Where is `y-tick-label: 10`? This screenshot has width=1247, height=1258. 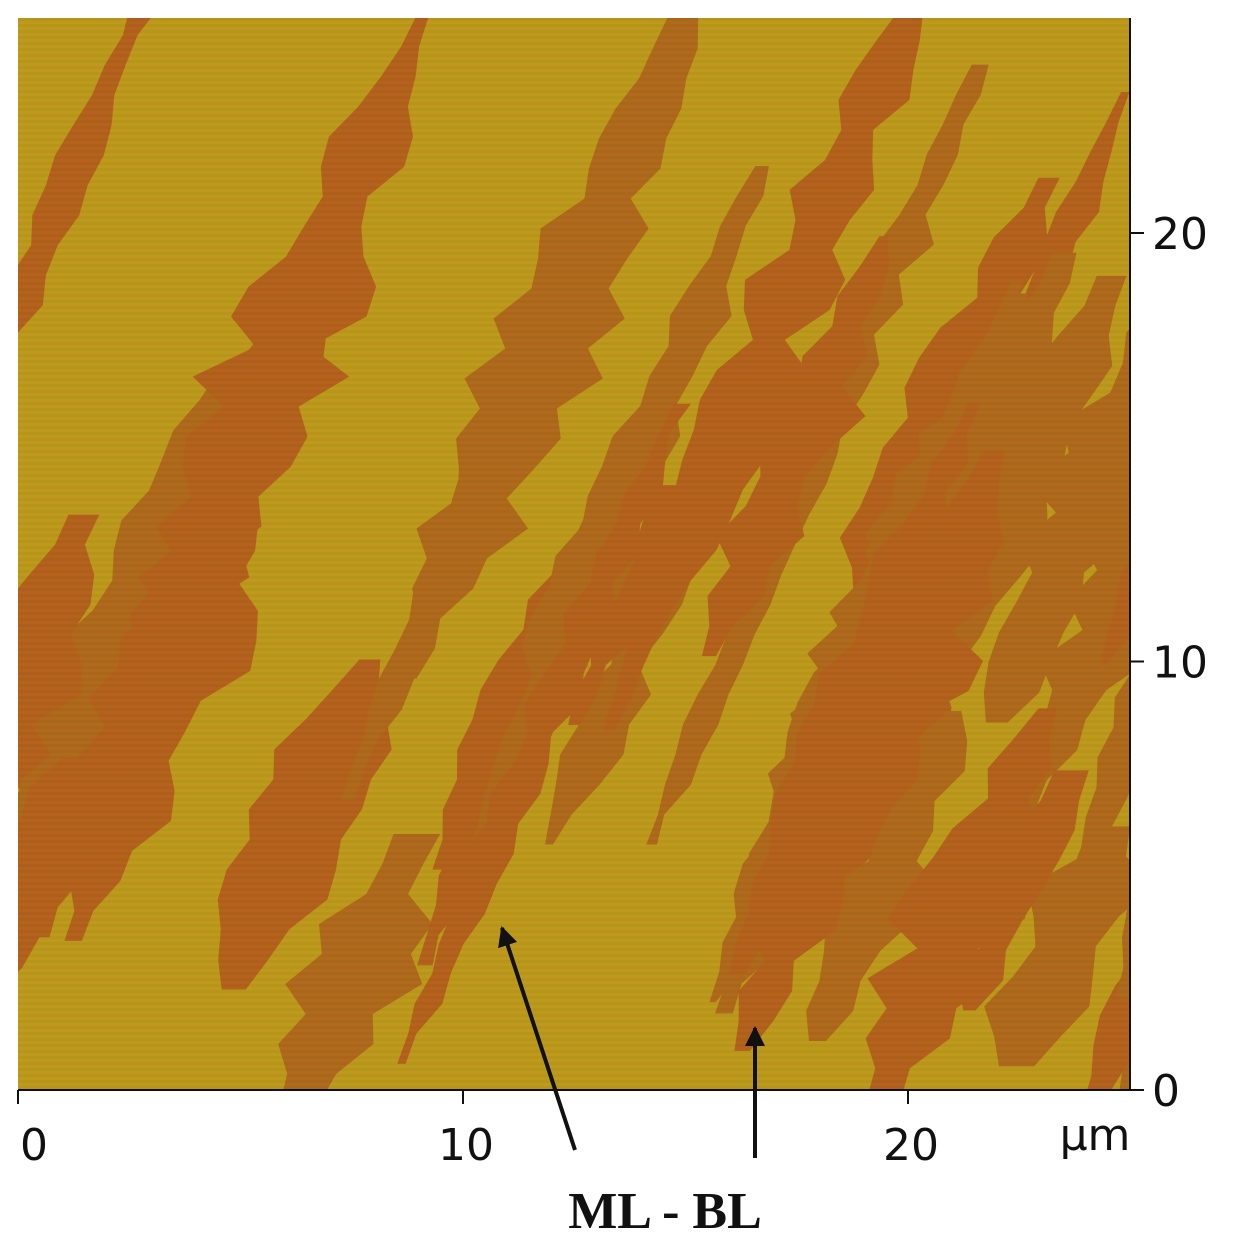
y-tick-label: 10 is located at coordinates (1180, 663).